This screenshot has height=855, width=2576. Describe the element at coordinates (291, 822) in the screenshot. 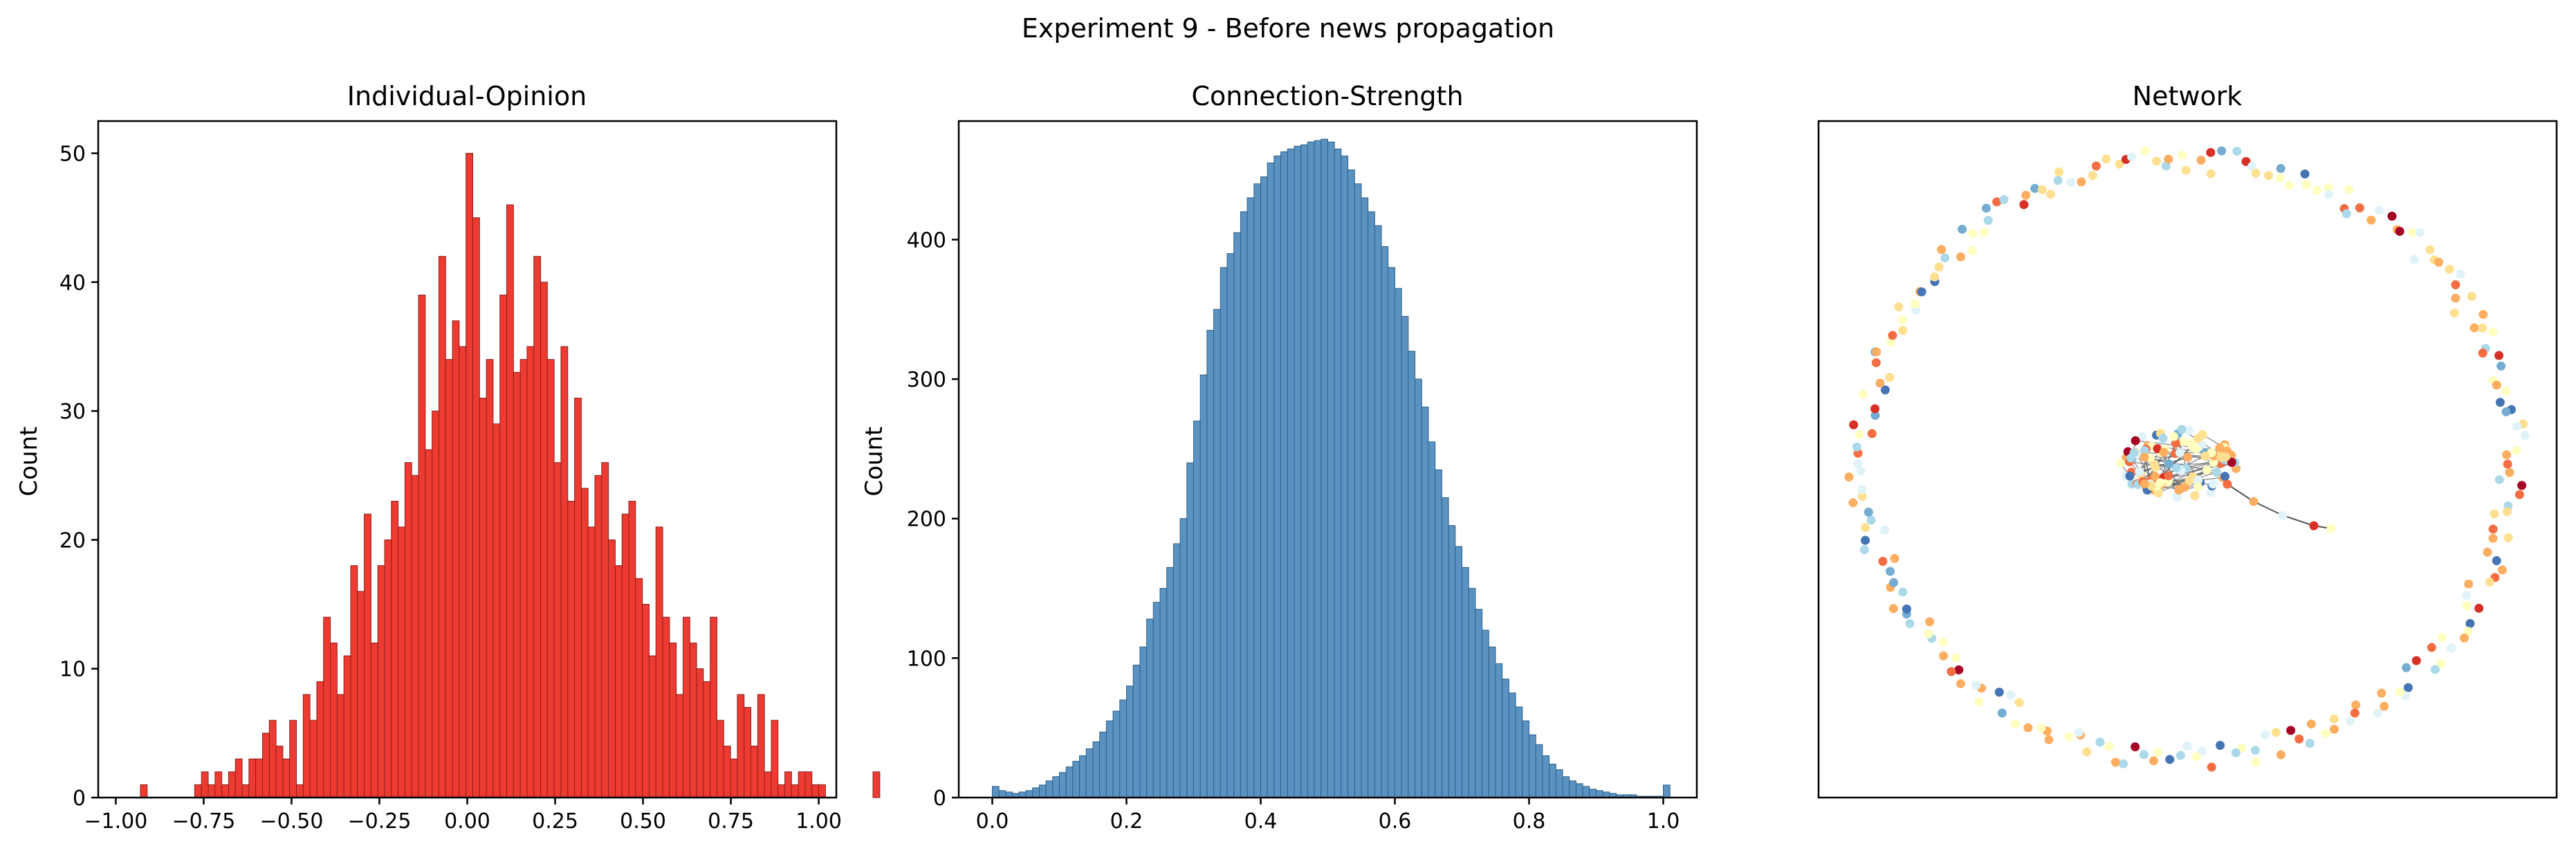

I see `opinion-x-tick-label: −0.50` at that location.